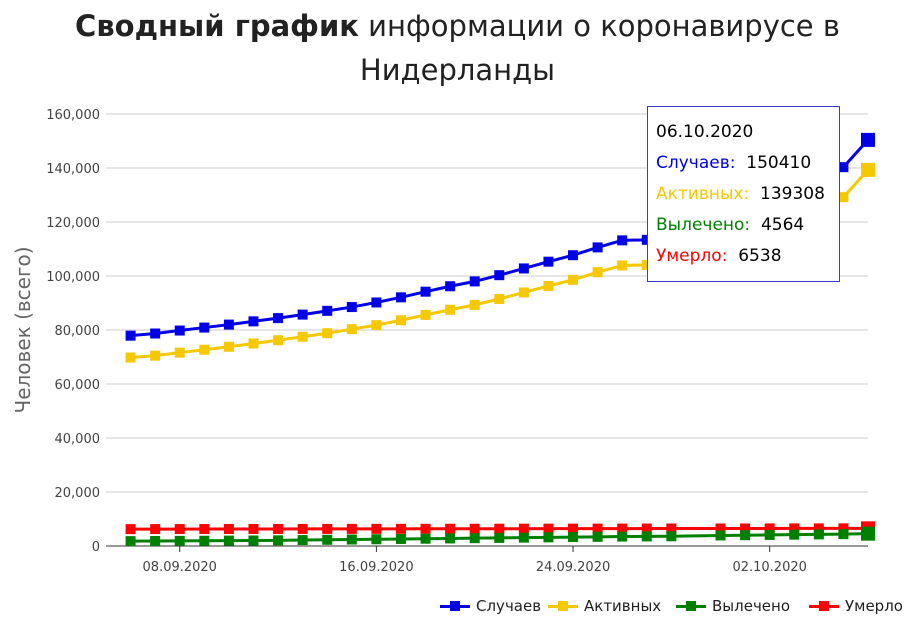 This screenshot has width=915, height=623. Describe the element at coordinates (769, 567) in the screenshot. I see `x-tick-label: 02.10.2020` at that location.